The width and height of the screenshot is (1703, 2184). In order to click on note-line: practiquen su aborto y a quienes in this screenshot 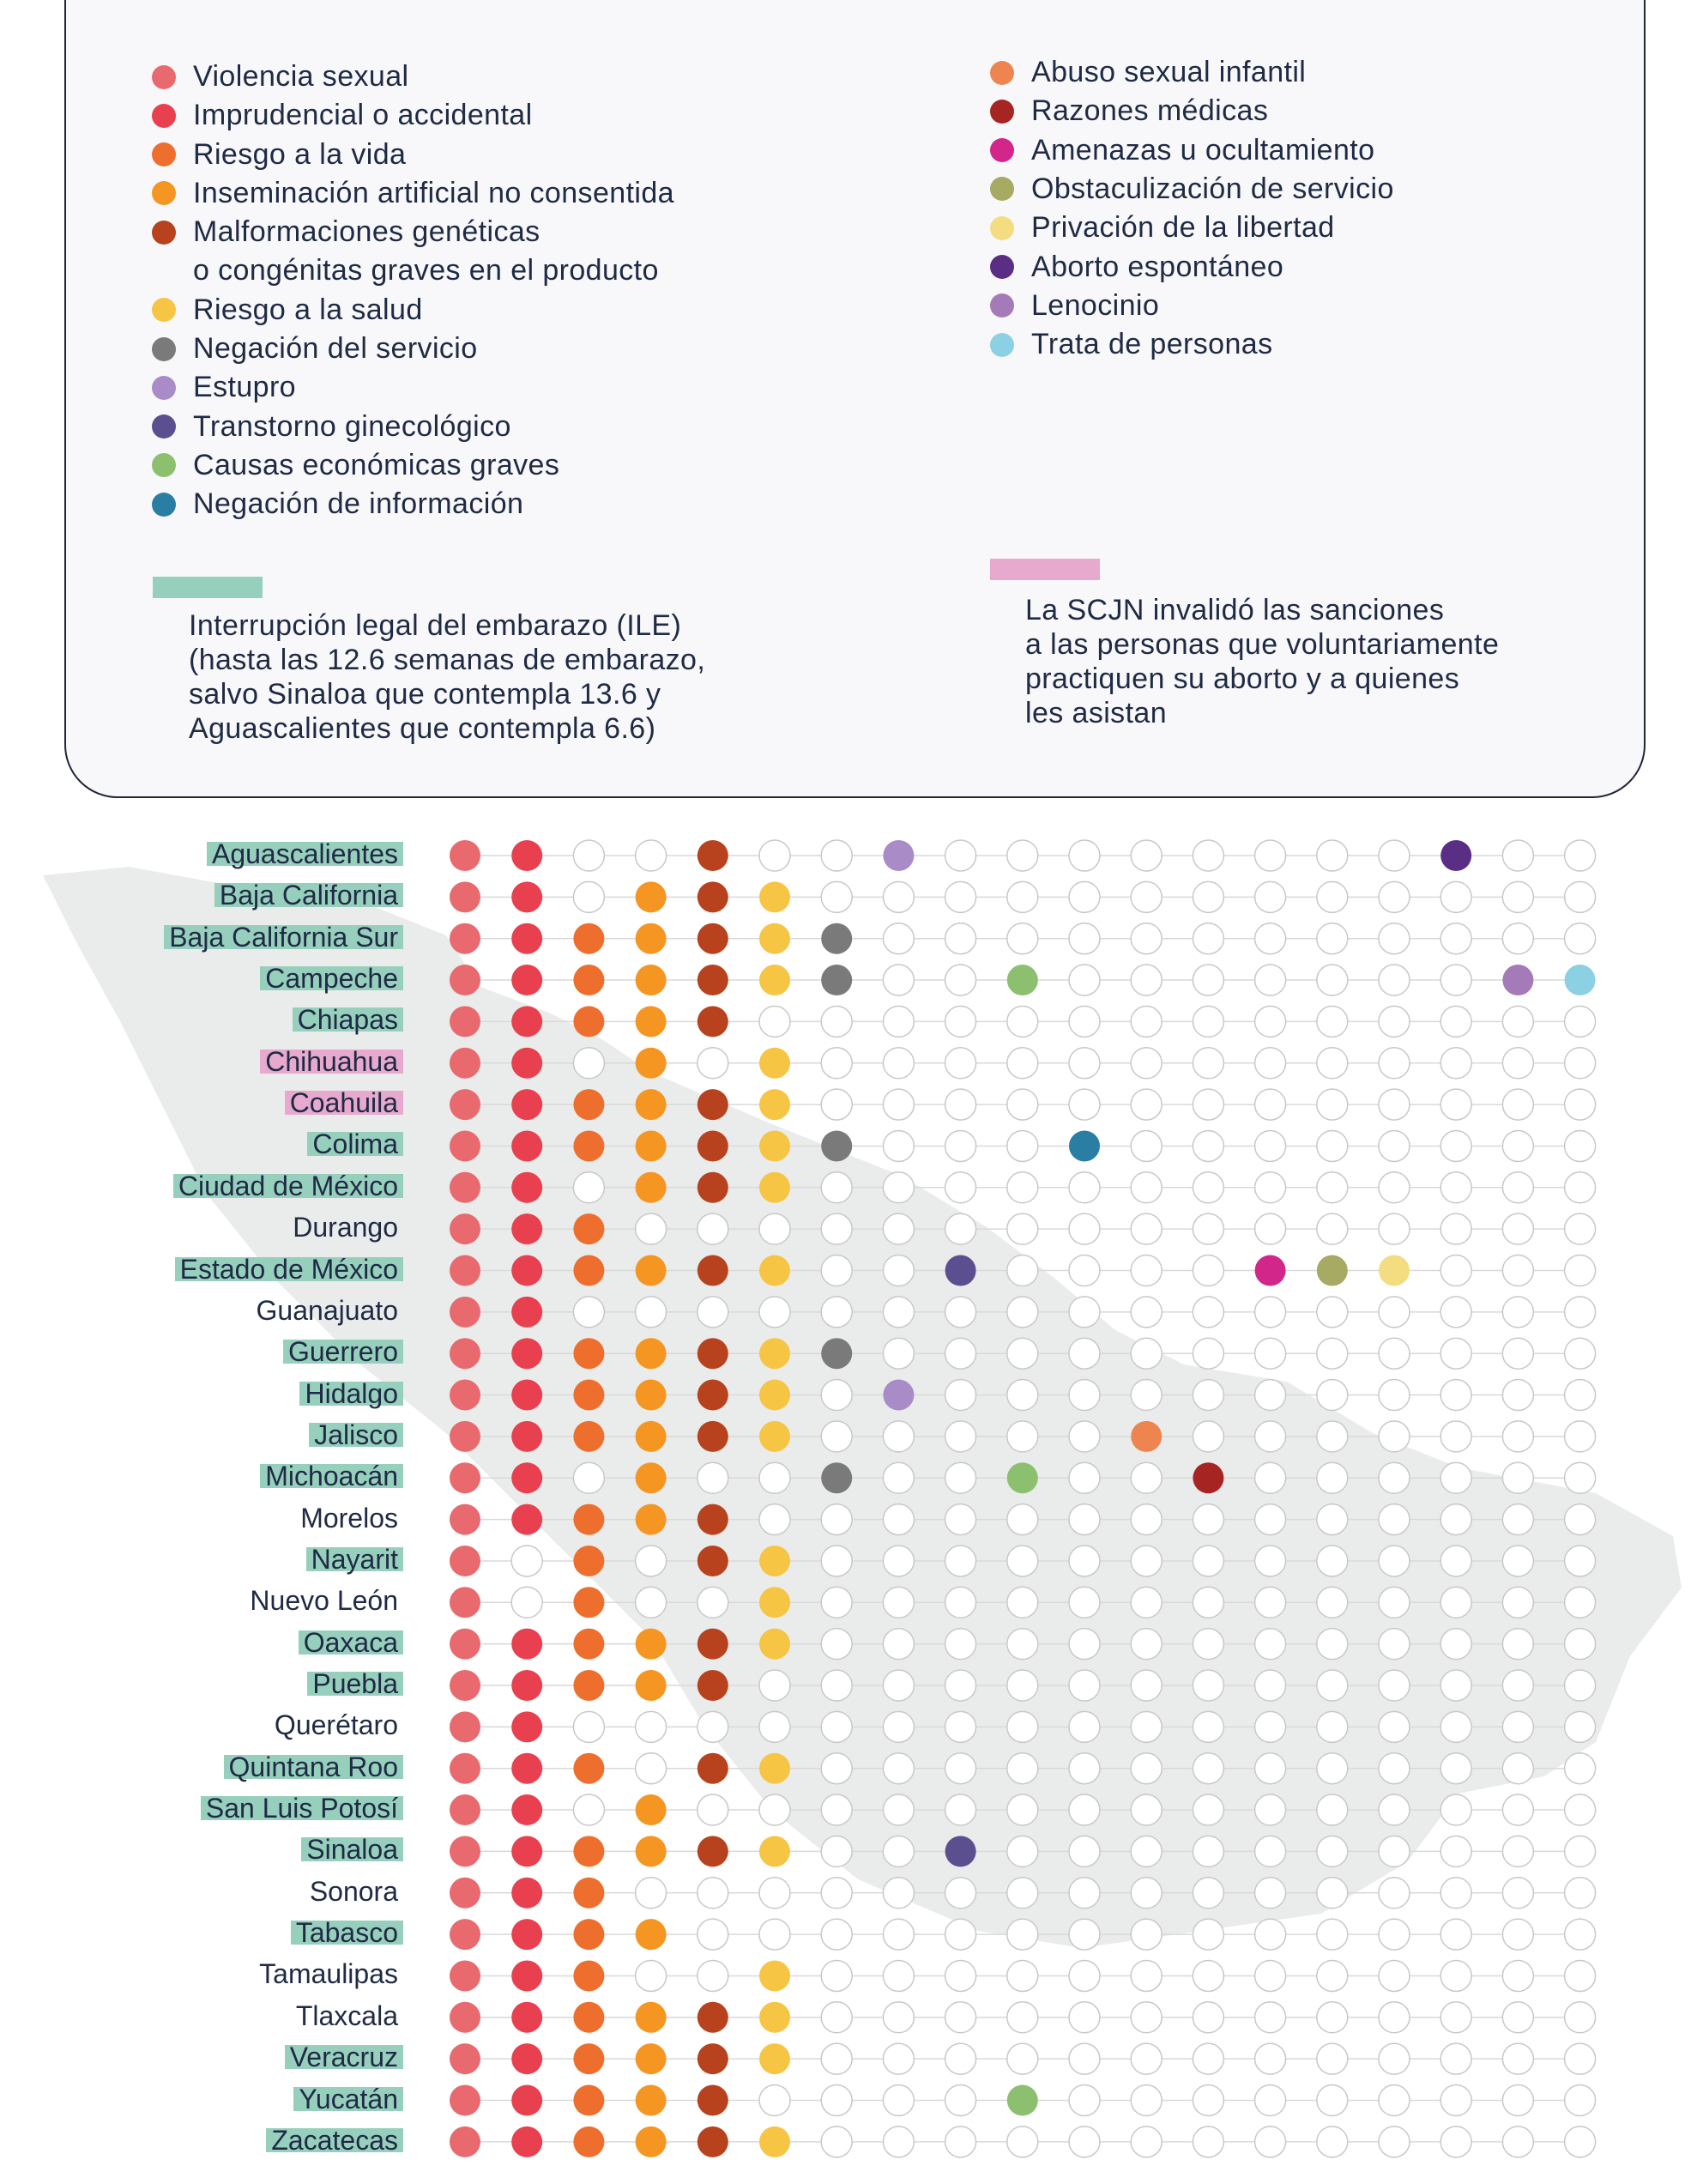, I will do `click(1242, 679)`.